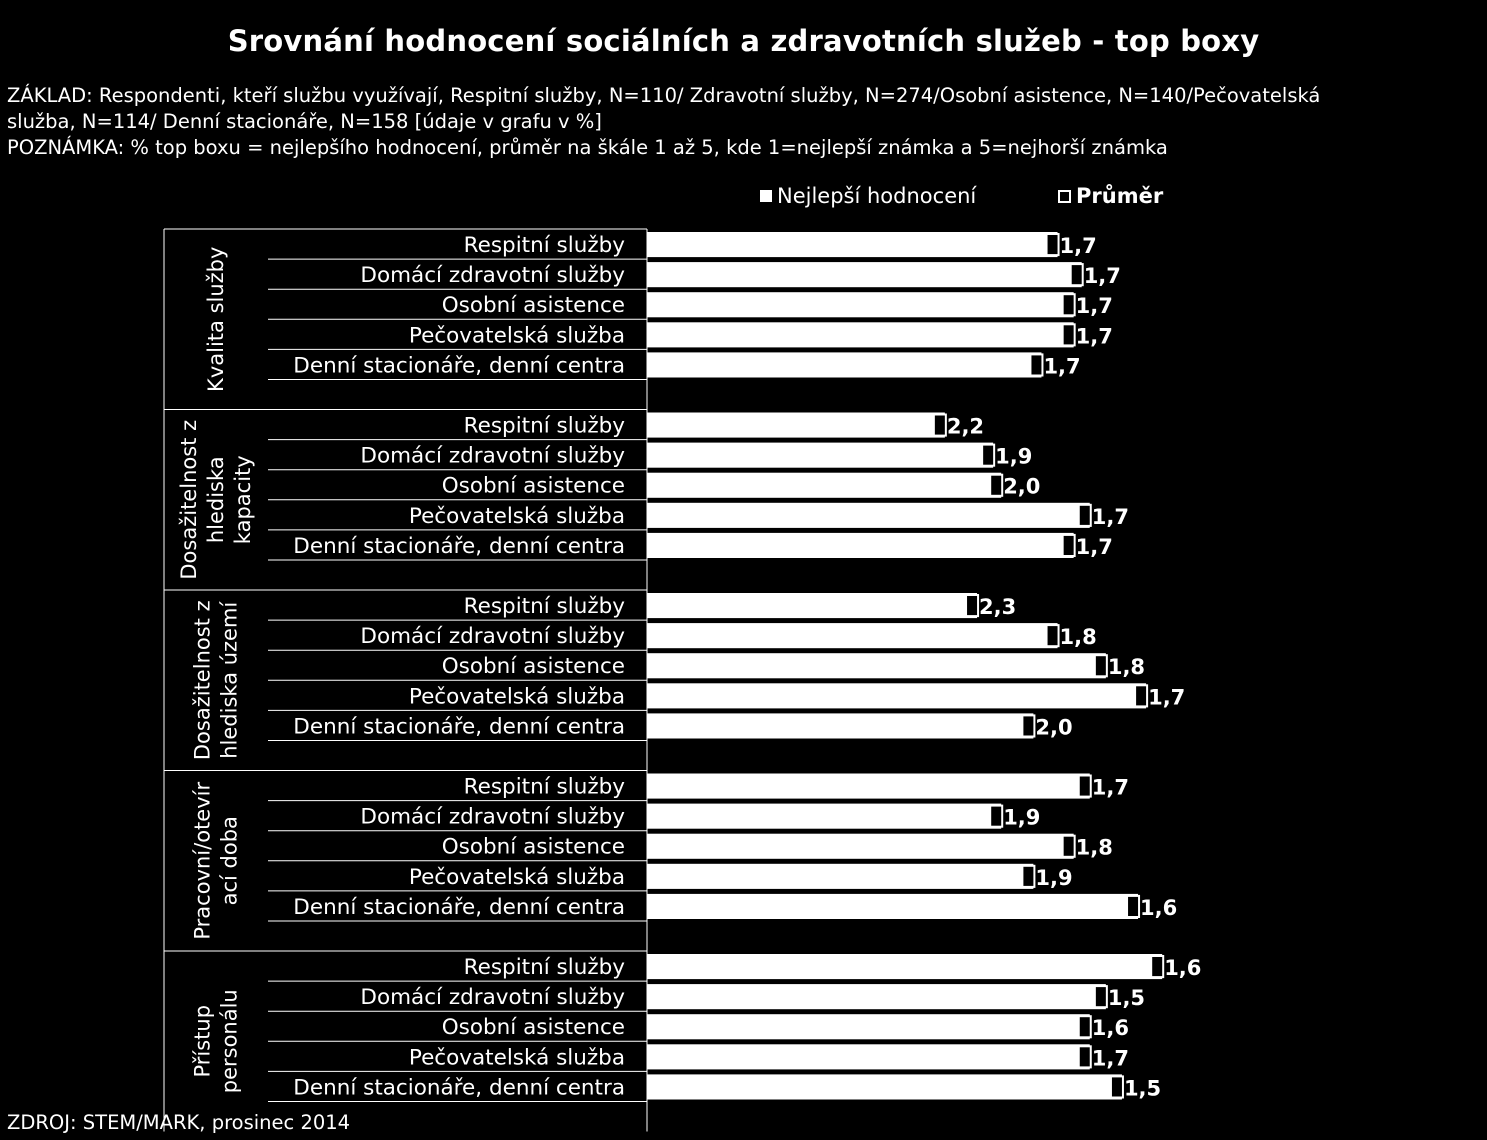  I want to click on group-label: Kvalita služby, so click(216, 319).